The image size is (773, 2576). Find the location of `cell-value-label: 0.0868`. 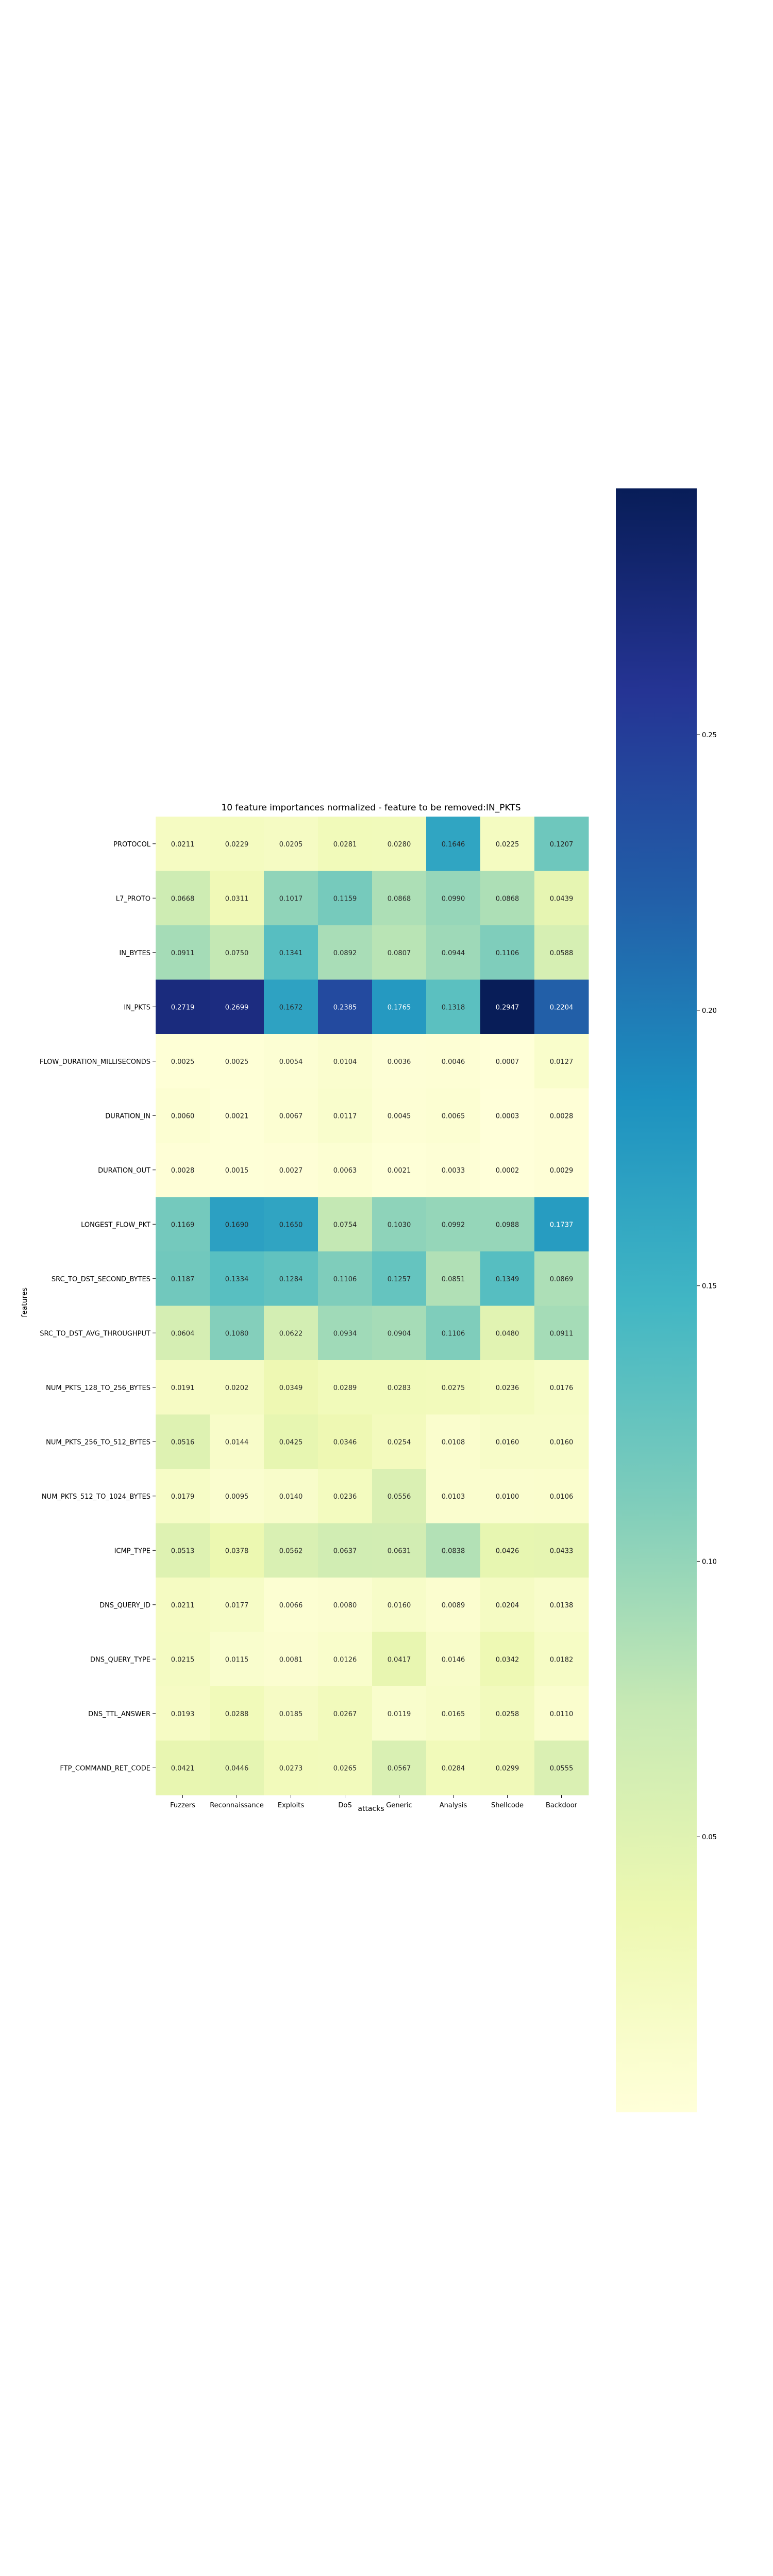

cell-value-label: 0.0868 is located at coordinates (507, 899).